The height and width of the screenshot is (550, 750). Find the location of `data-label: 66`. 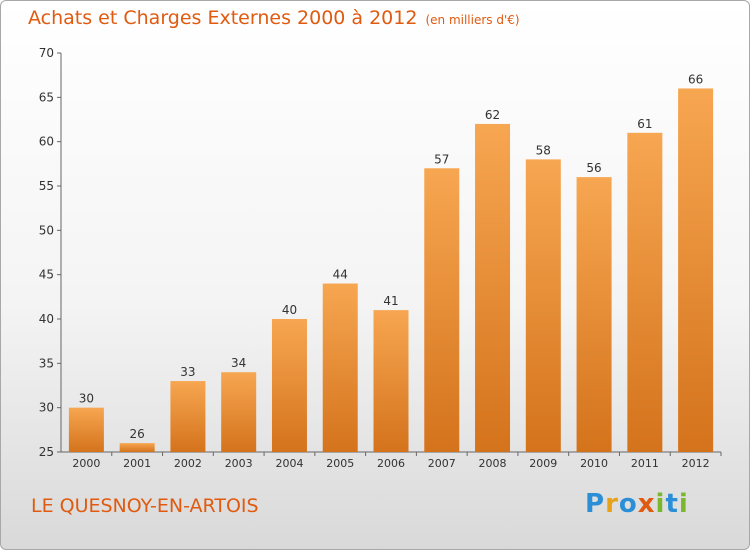

data-label: 66 is located at coordinates (695, 79).